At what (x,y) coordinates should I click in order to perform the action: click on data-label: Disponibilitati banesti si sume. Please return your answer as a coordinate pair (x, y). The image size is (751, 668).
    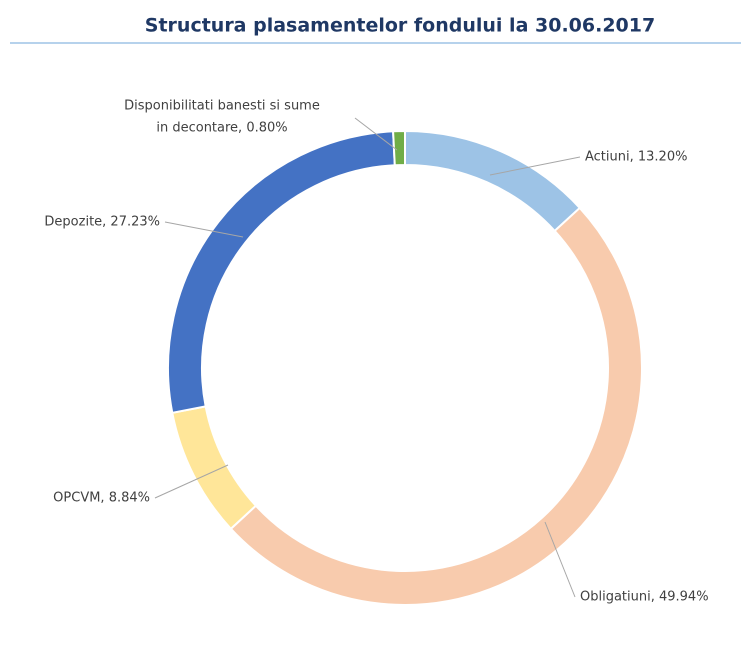
    Looking at the image, I should click on (222, 106).